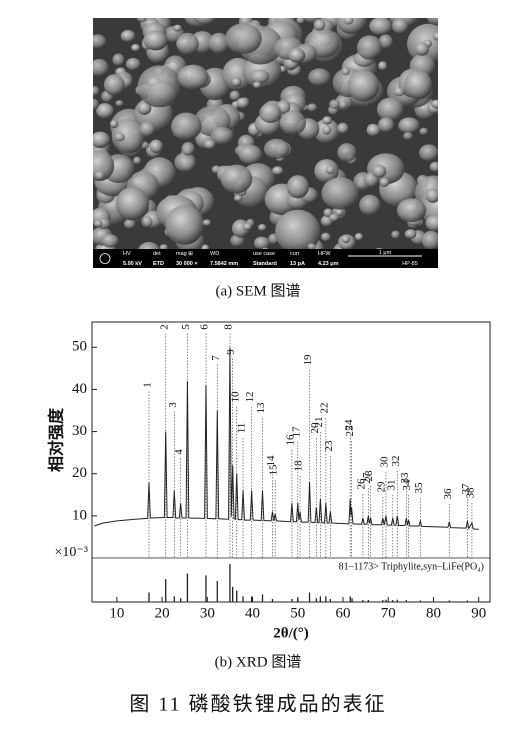  Describe the element at coordinates (258, 290) in the screenshot. I see `caption-a: (a) SEM 图谱` at that location.